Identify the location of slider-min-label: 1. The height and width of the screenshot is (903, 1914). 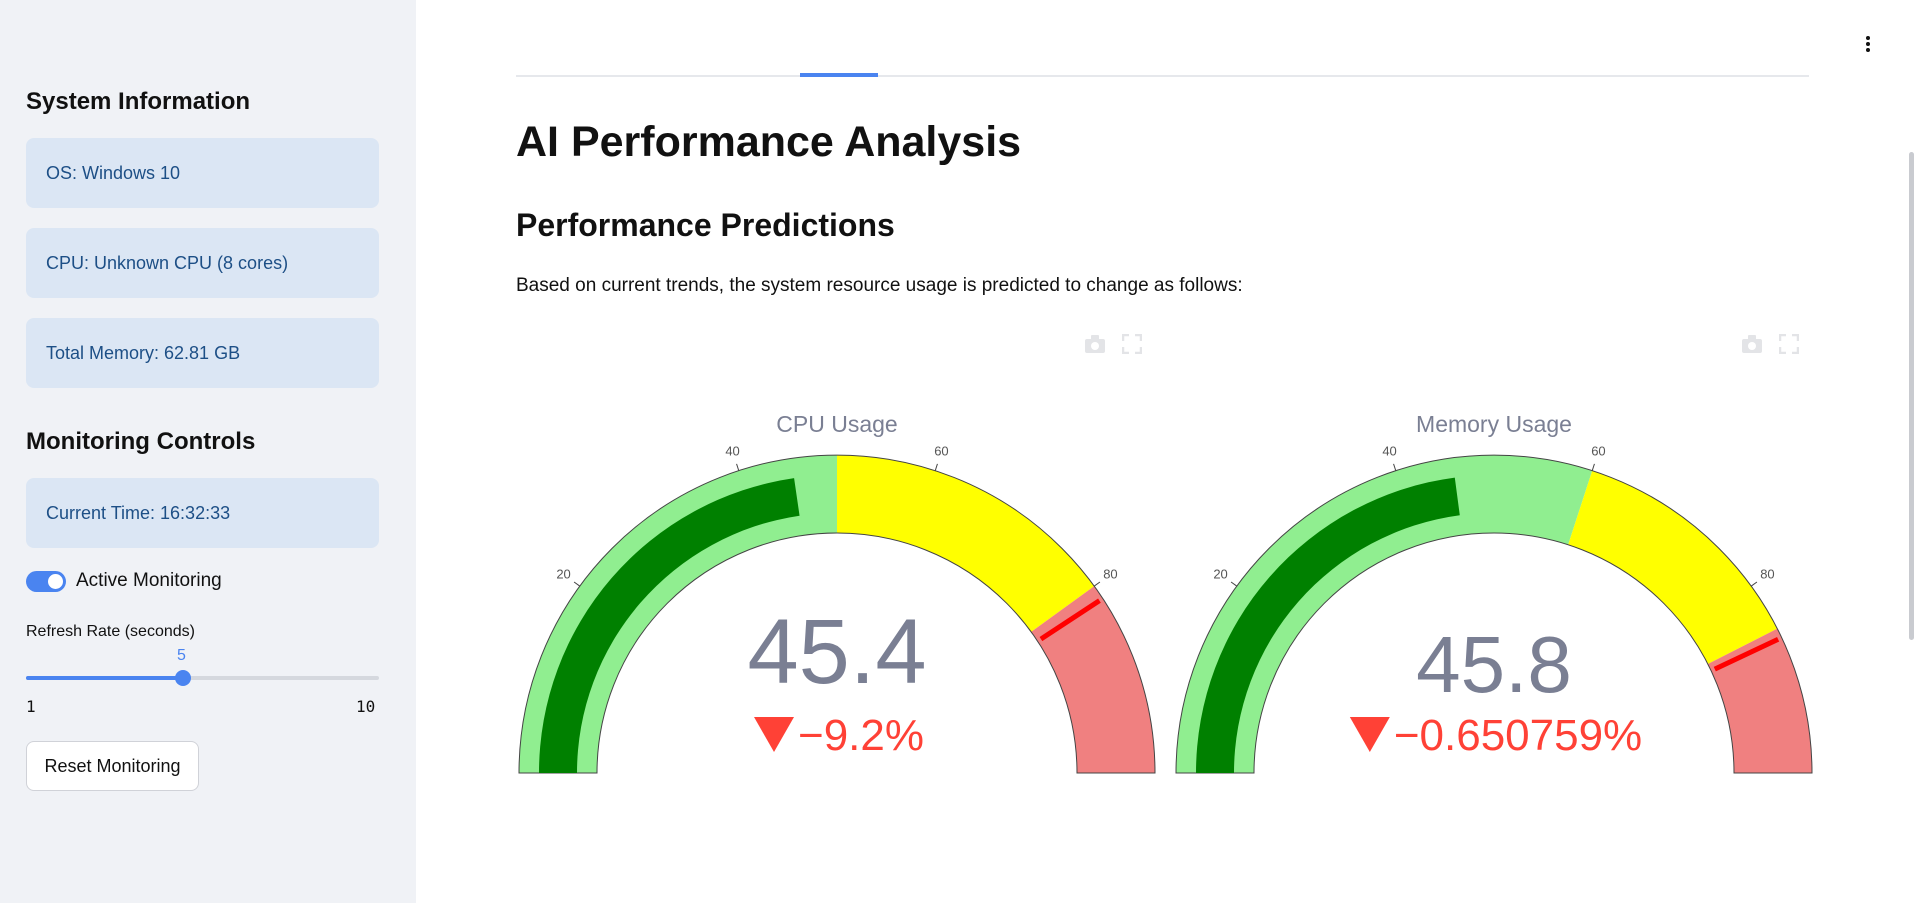
(31, 706).